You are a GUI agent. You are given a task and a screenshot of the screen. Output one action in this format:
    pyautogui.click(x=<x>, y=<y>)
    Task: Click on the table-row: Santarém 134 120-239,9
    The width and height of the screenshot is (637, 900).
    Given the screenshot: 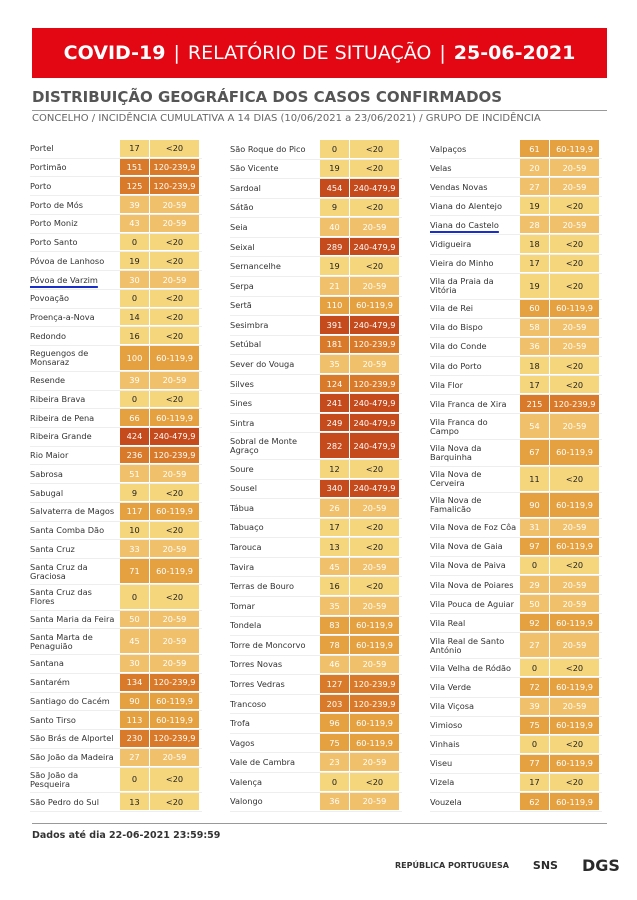 What is the action you would take?
    pyautogui.click(x=116, y=683)
    